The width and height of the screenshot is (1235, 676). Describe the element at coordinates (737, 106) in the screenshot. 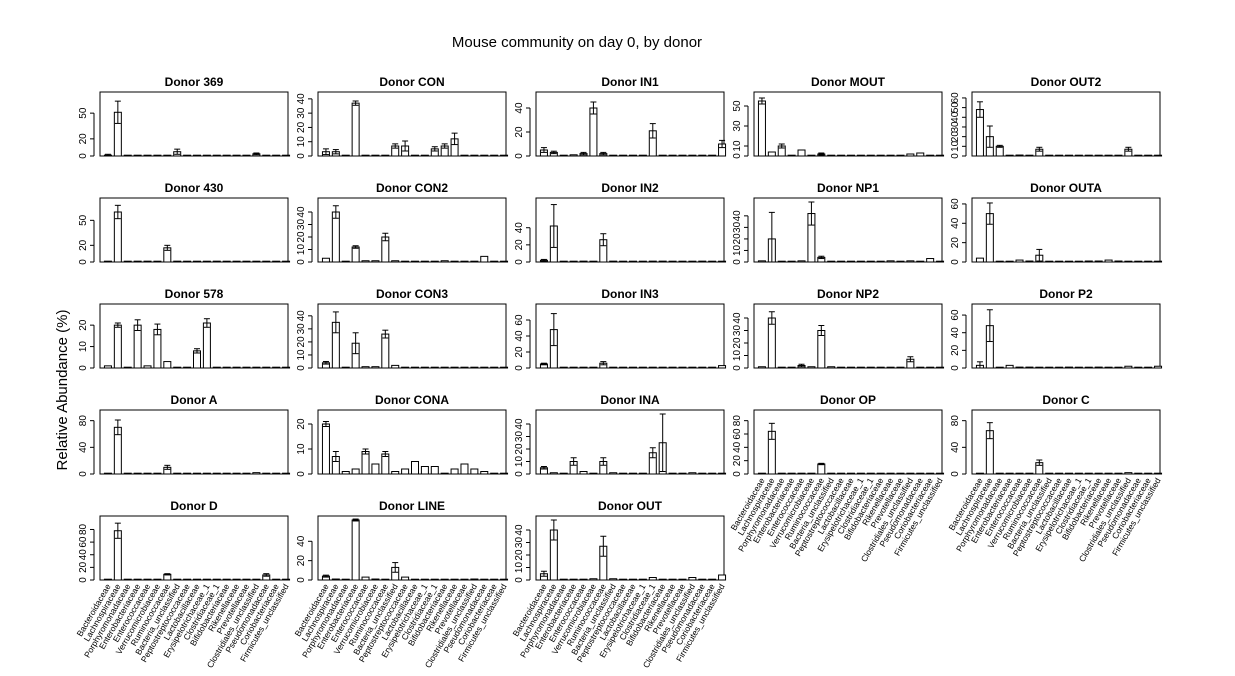

I see `y-tick-label: 50` at that location.